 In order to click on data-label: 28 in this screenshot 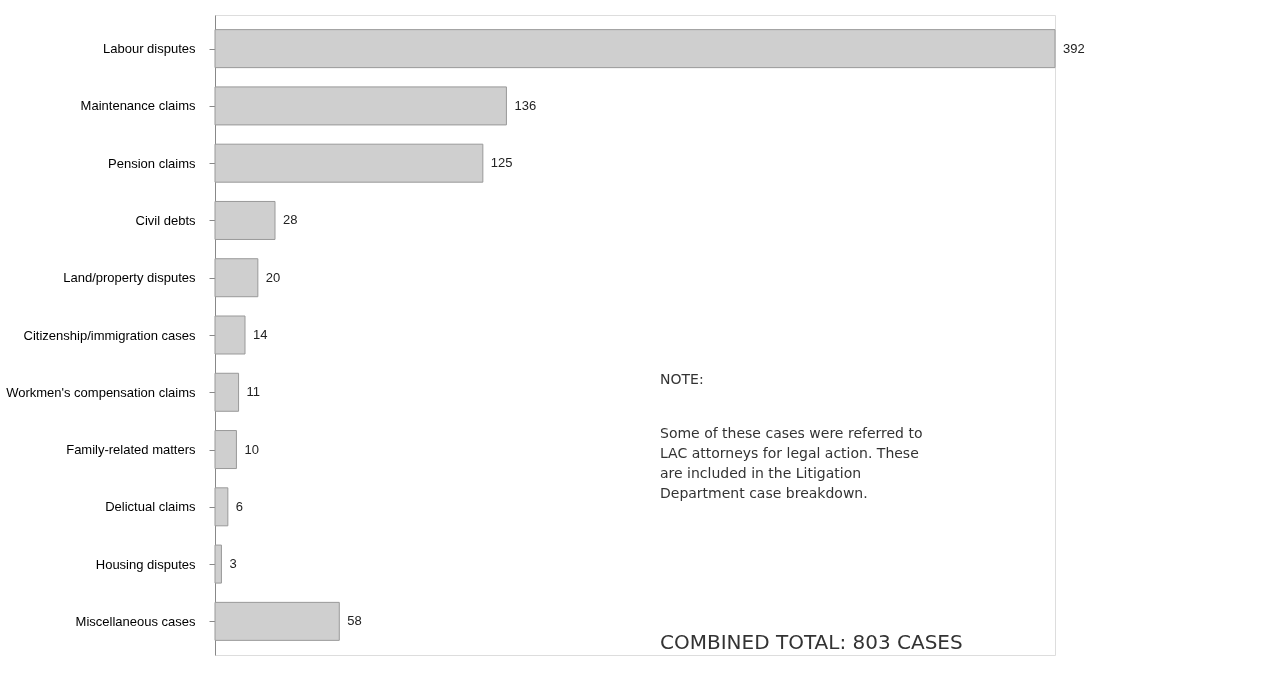, I will do `click(290, 220)`.